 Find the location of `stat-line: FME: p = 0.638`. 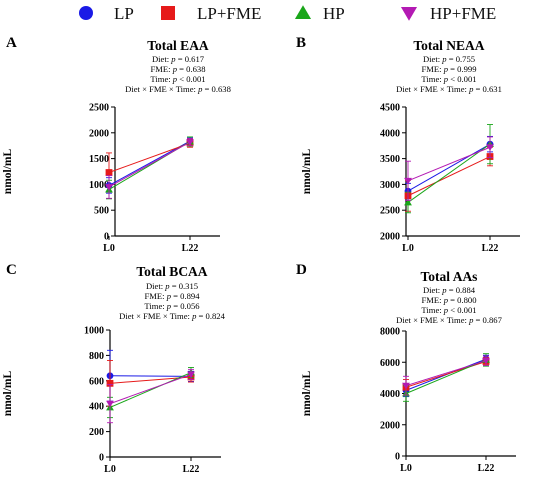

stat-line: FME: p = 0.638 is located at coordinates (178, 69).